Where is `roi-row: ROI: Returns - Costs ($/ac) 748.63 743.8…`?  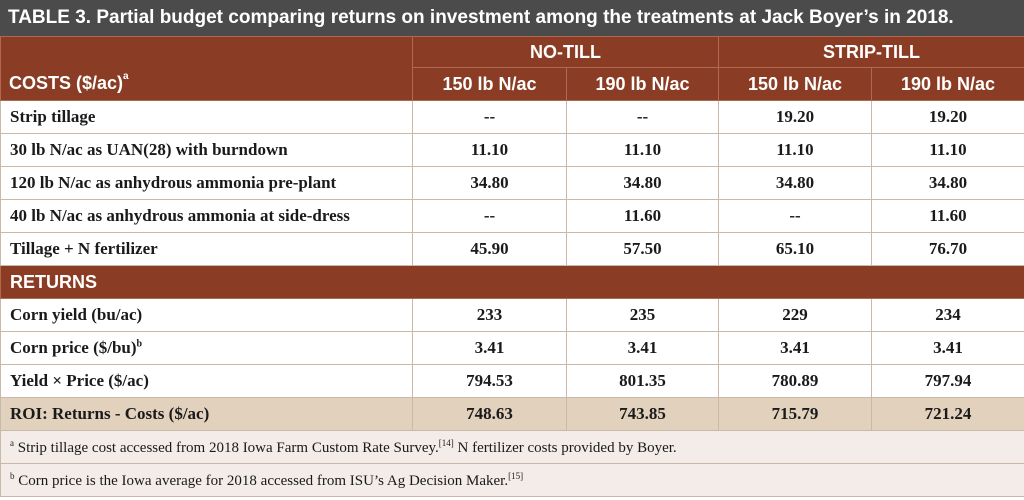 roi-row: ROI: Returns - Costs ($/ac) 748.63 743.8… is located at coordinates (512, 414).